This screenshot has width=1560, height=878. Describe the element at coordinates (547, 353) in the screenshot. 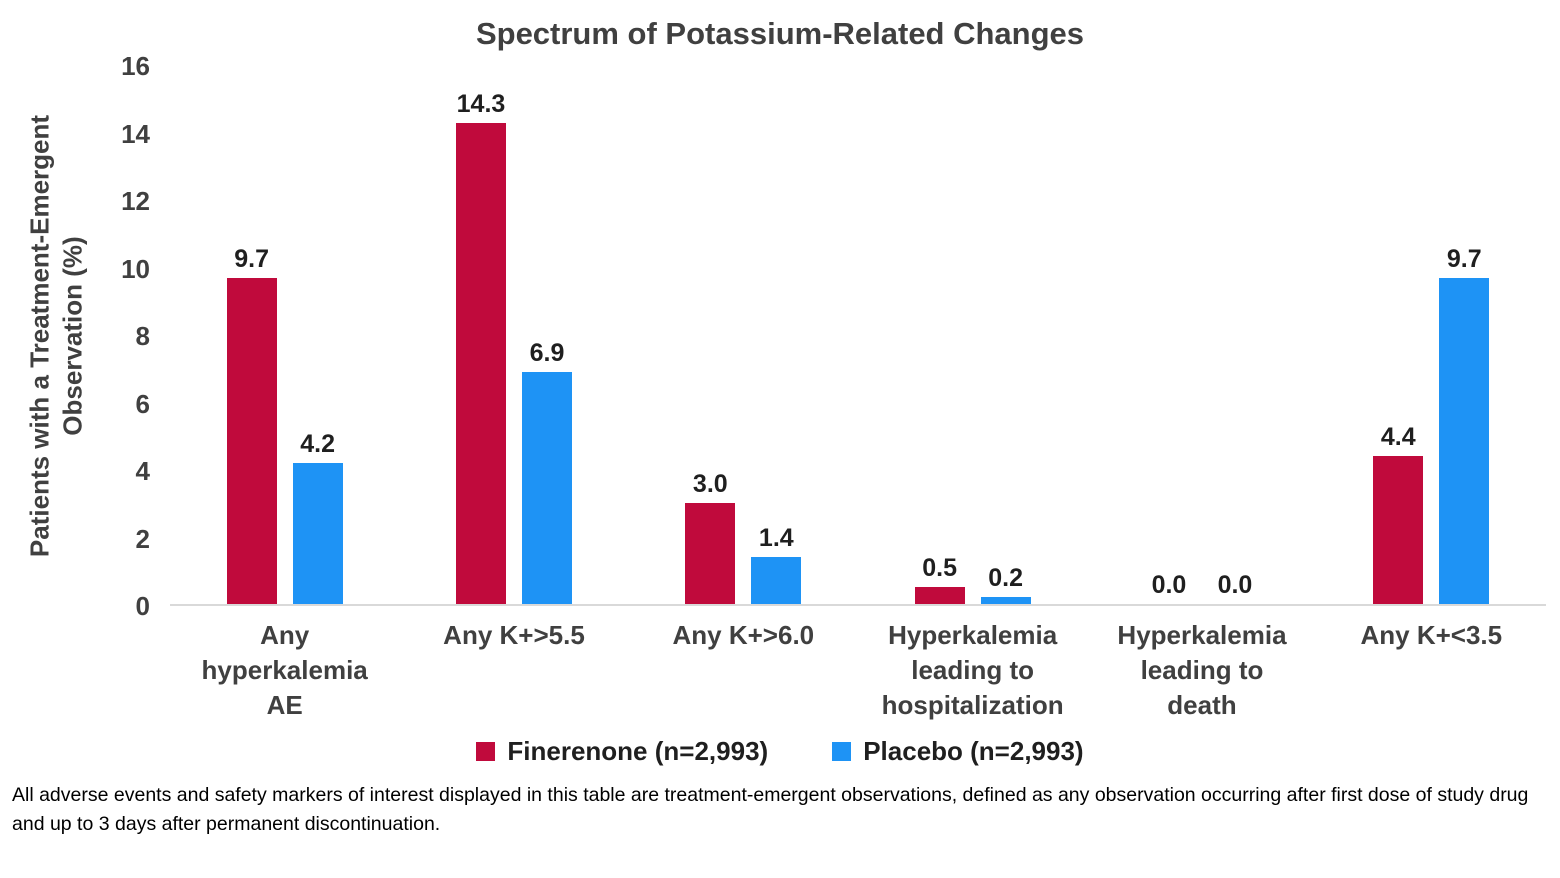

I see `bar-value-label: 6.9` at that location.